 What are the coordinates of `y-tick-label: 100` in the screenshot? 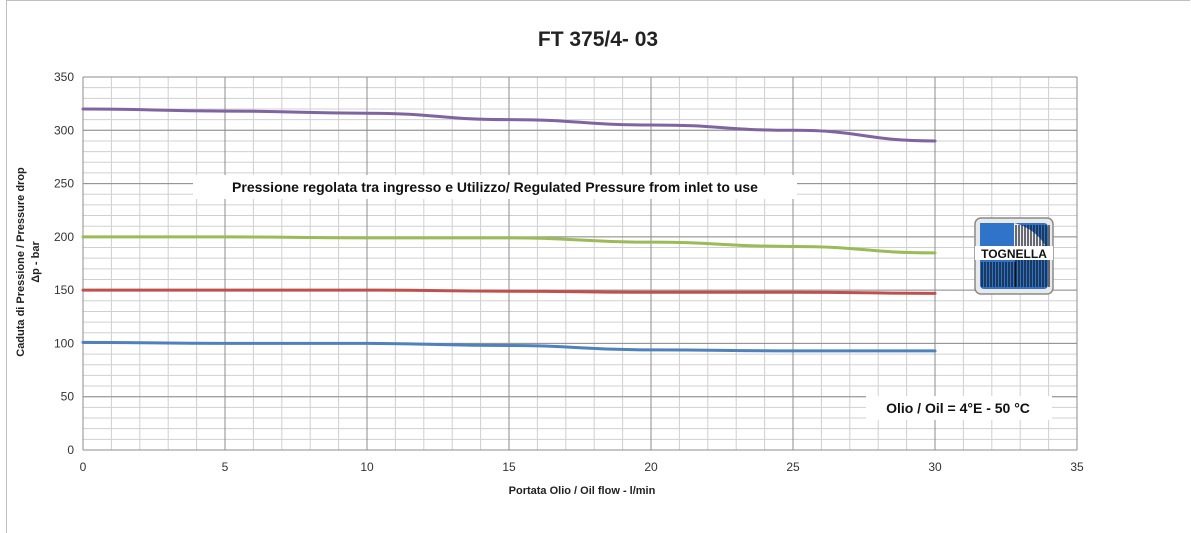 It's located at (64, 343).